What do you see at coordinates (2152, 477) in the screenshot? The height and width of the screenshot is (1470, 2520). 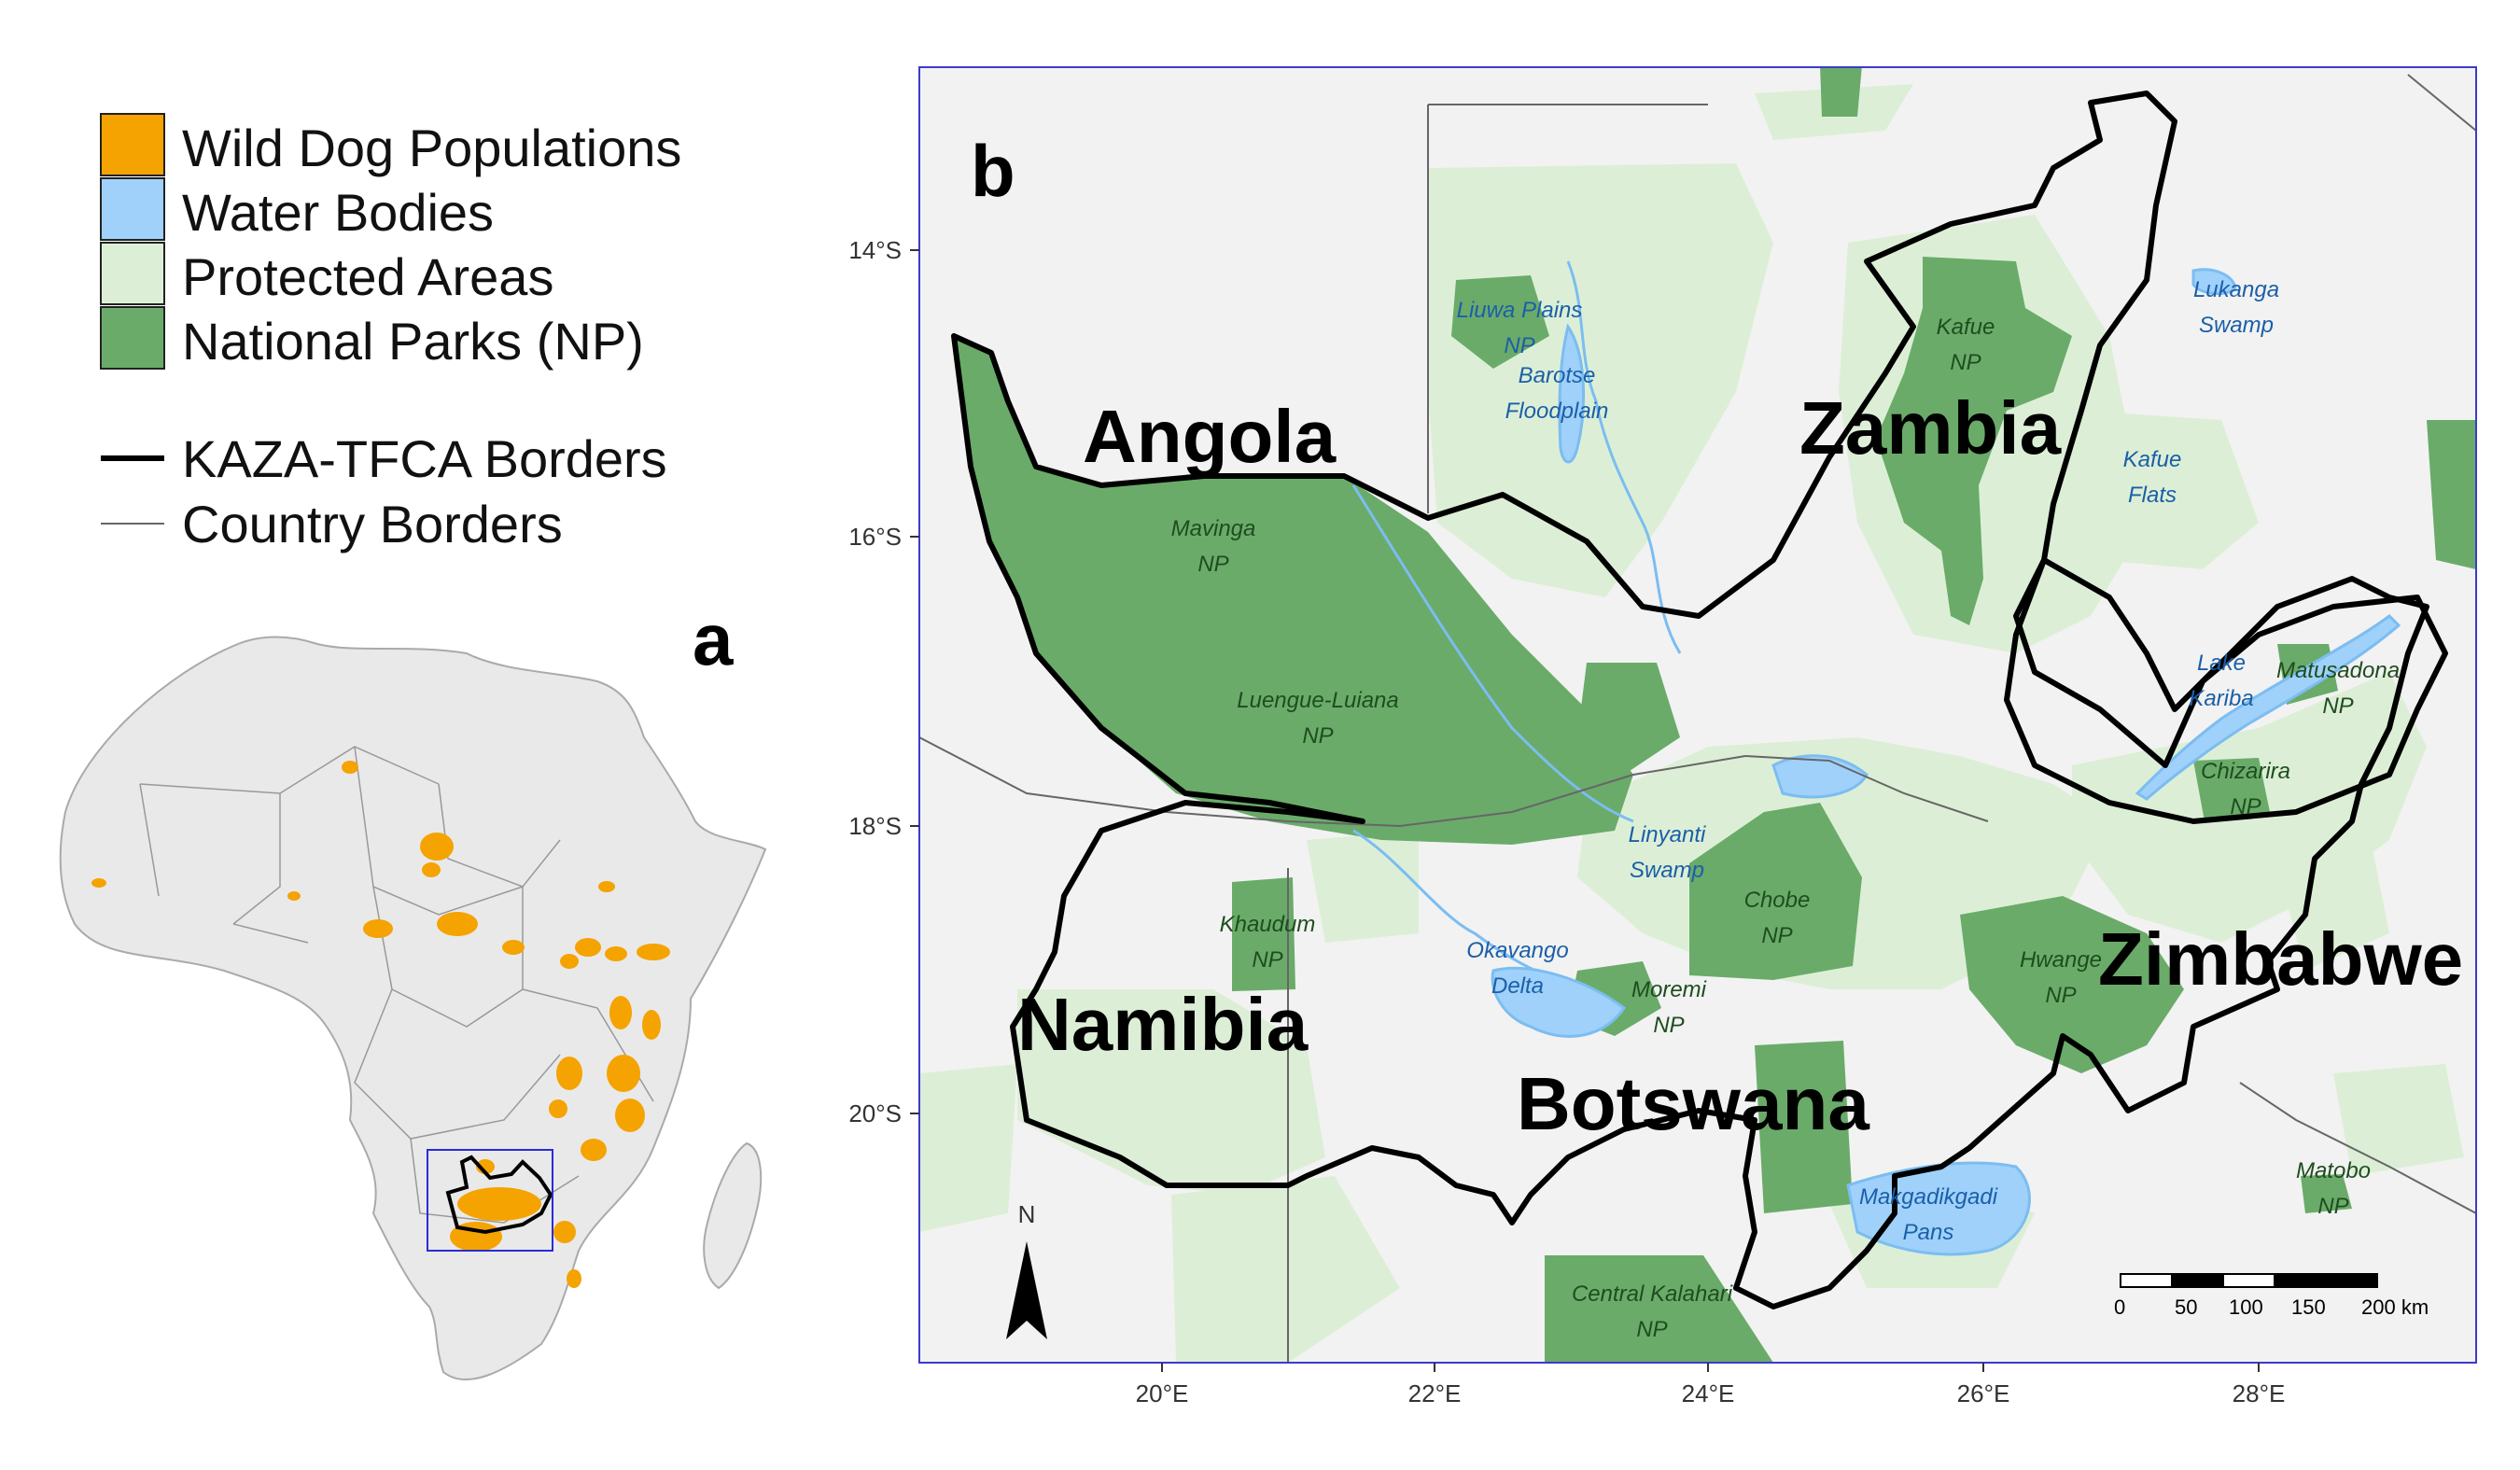 I see `label-kafue-flats: Kafue Flats` at bounding box center [2152, 477].